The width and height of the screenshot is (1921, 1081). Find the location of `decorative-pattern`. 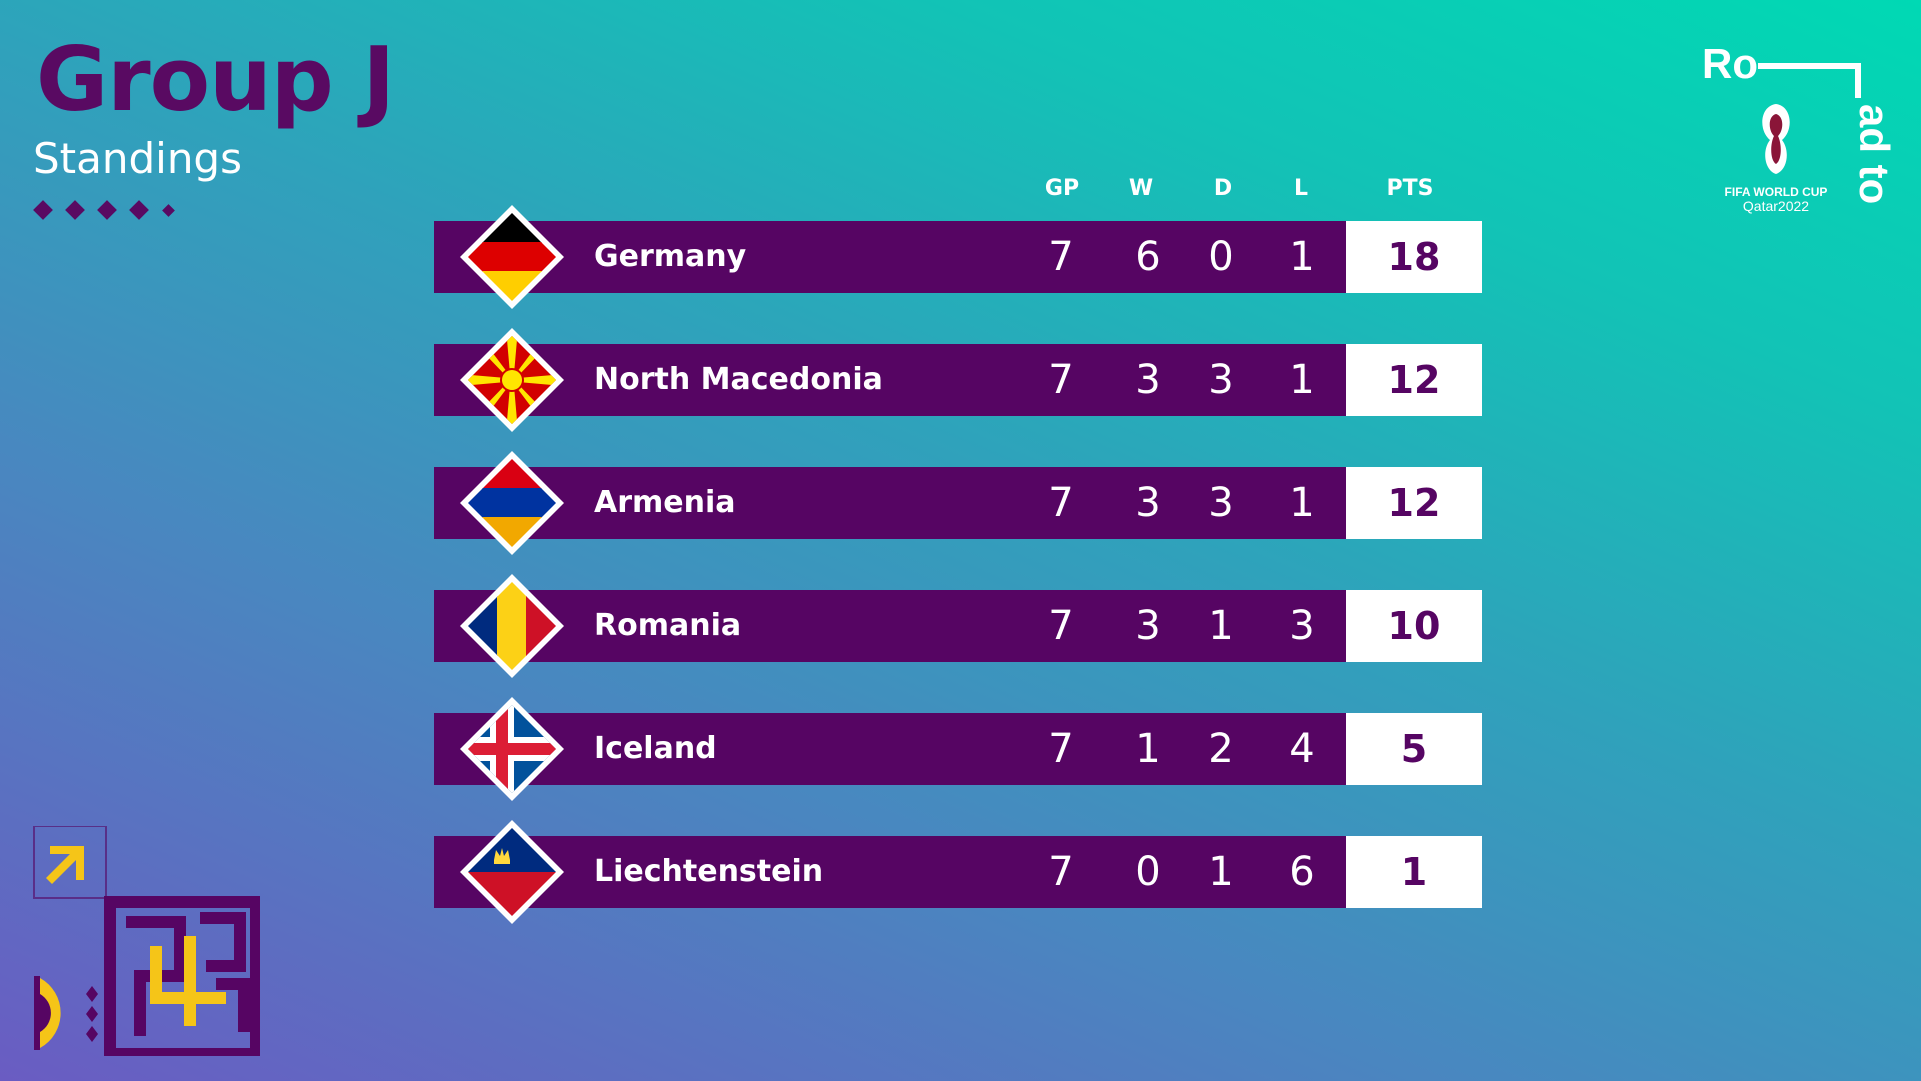

decorative-pattern is located at coordinates (146, 941).